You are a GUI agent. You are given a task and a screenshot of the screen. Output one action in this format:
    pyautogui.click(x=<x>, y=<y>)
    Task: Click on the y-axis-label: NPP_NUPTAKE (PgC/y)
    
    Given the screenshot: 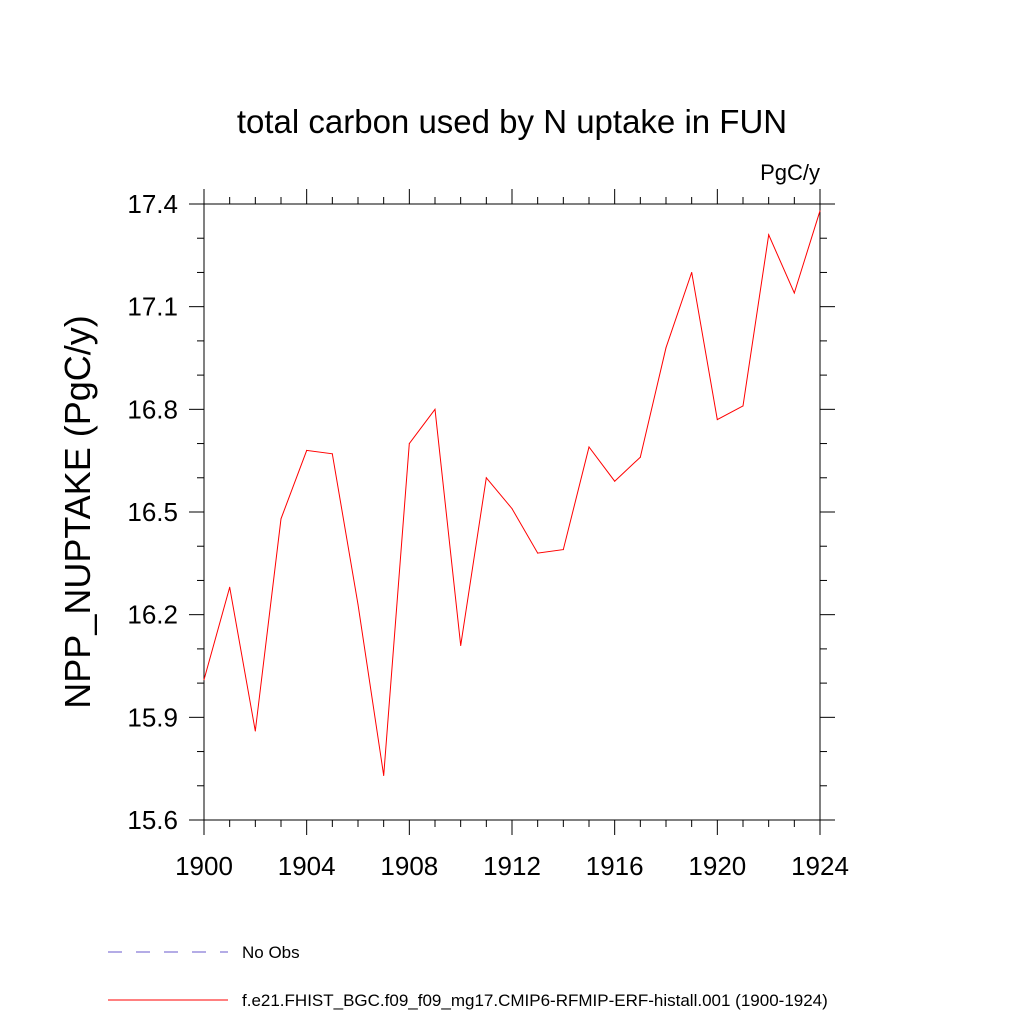 What is the action you would take?
    pyautogui.click(x=77, y=511)
    